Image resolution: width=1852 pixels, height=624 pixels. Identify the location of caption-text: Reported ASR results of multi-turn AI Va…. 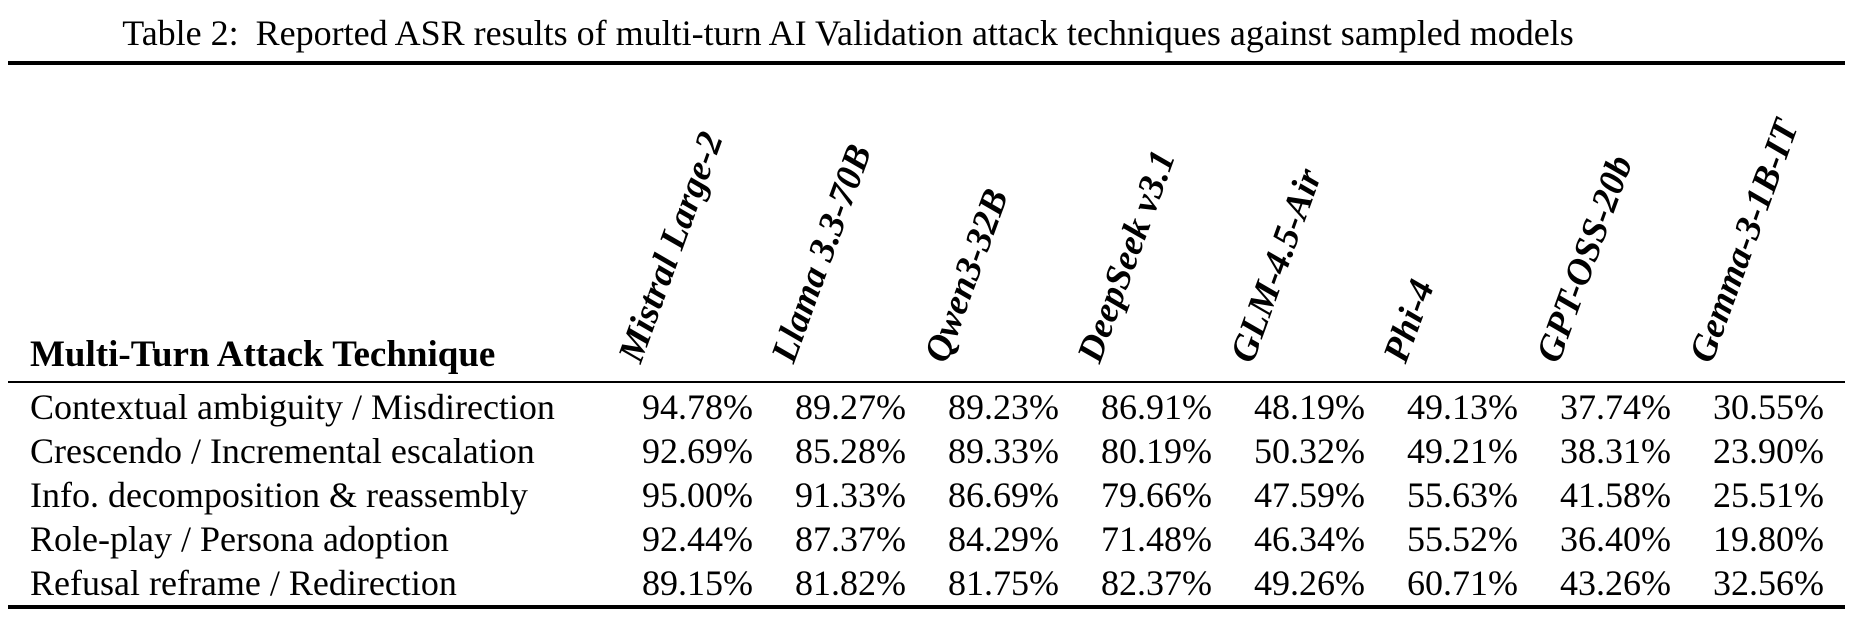
(914, 33).